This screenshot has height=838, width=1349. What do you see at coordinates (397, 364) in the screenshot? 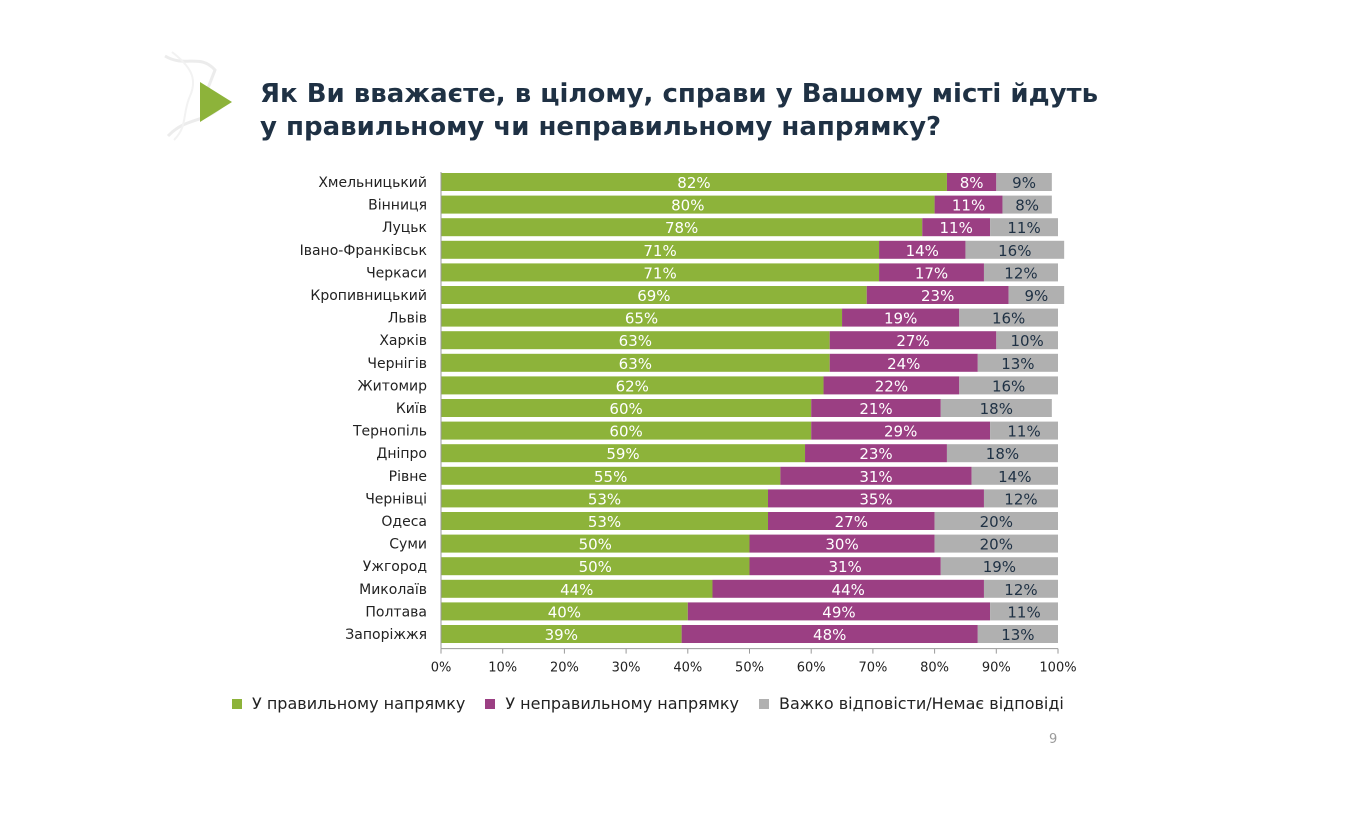
I see `category-label: Чернігів` at bounding box center [397, 364].